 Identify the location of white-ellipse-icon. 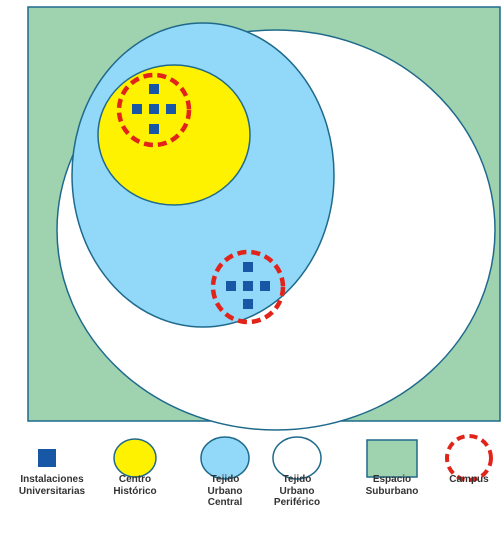
(297, 458).